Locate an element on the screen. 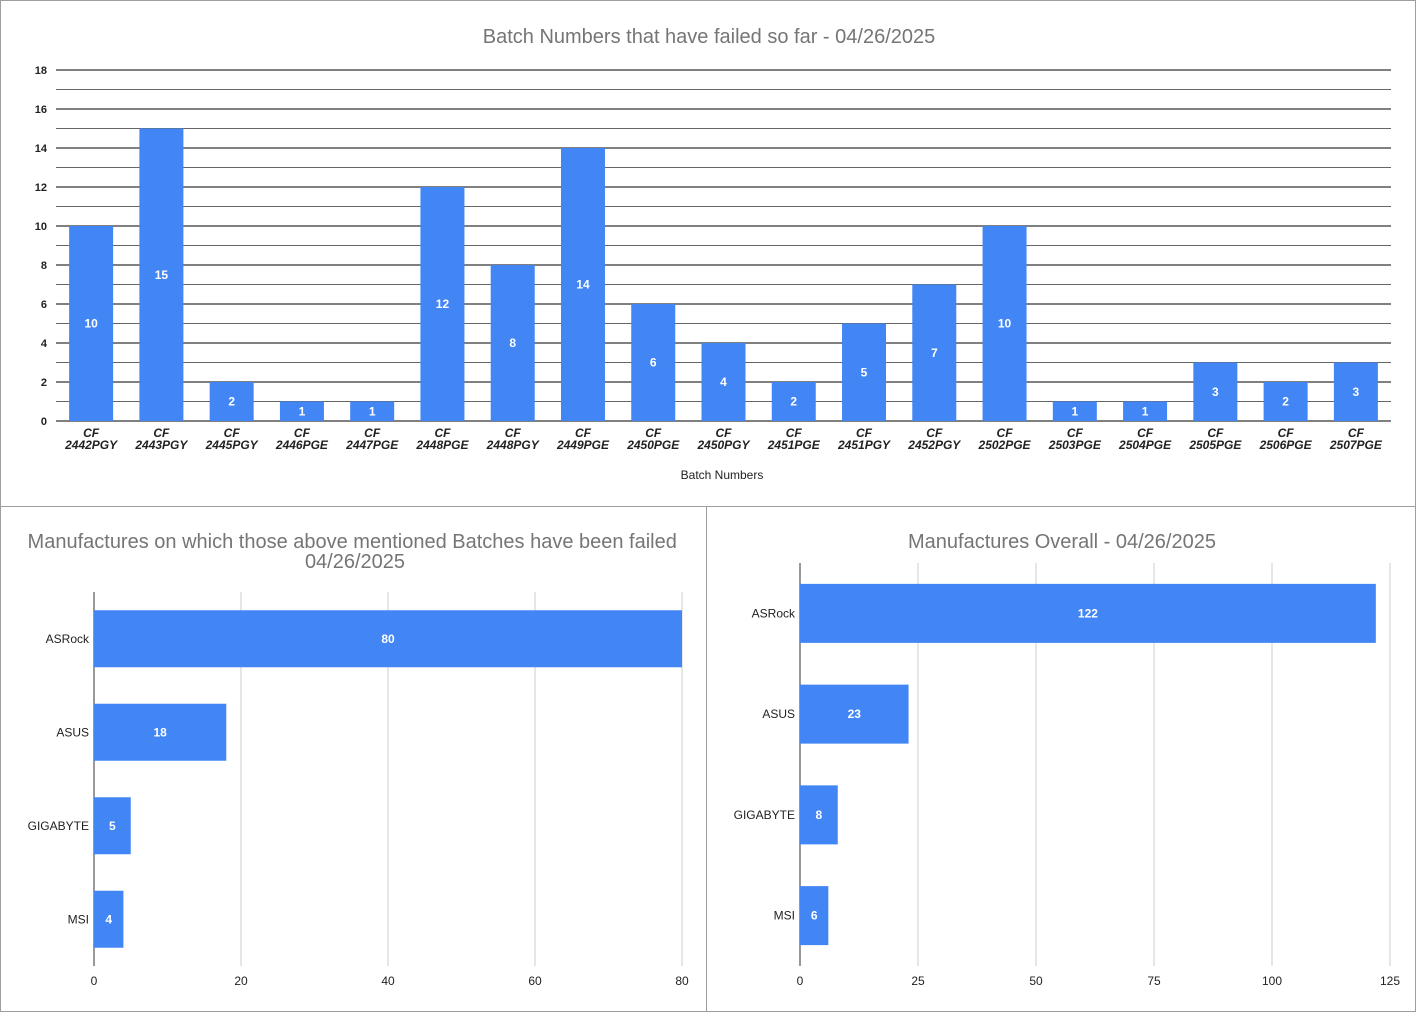 The width and height of the screenshot is (1416, 1013). x-tick-label: 40 is located at coordinates (388, 981).